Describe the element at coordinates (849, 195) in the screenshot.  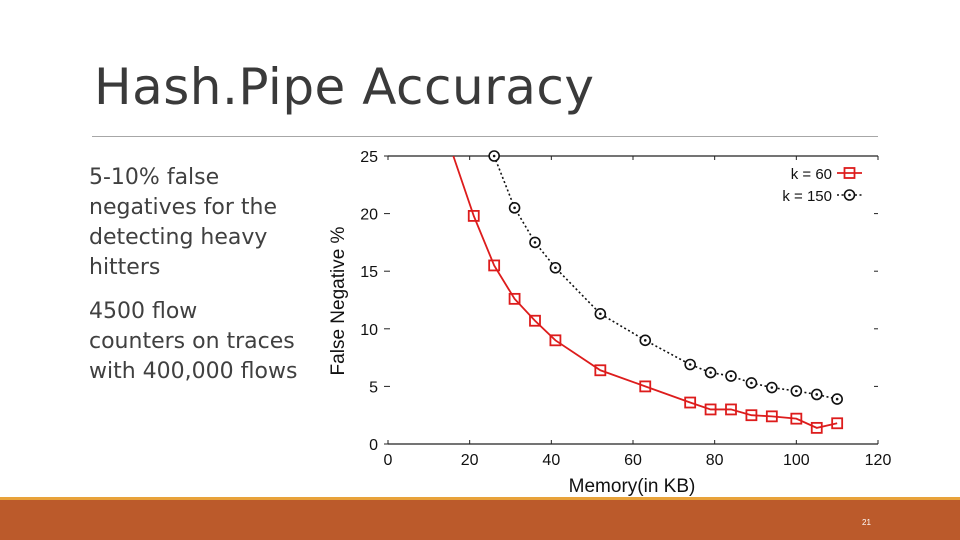
I see `legend-marker-k150-dot` at that location.